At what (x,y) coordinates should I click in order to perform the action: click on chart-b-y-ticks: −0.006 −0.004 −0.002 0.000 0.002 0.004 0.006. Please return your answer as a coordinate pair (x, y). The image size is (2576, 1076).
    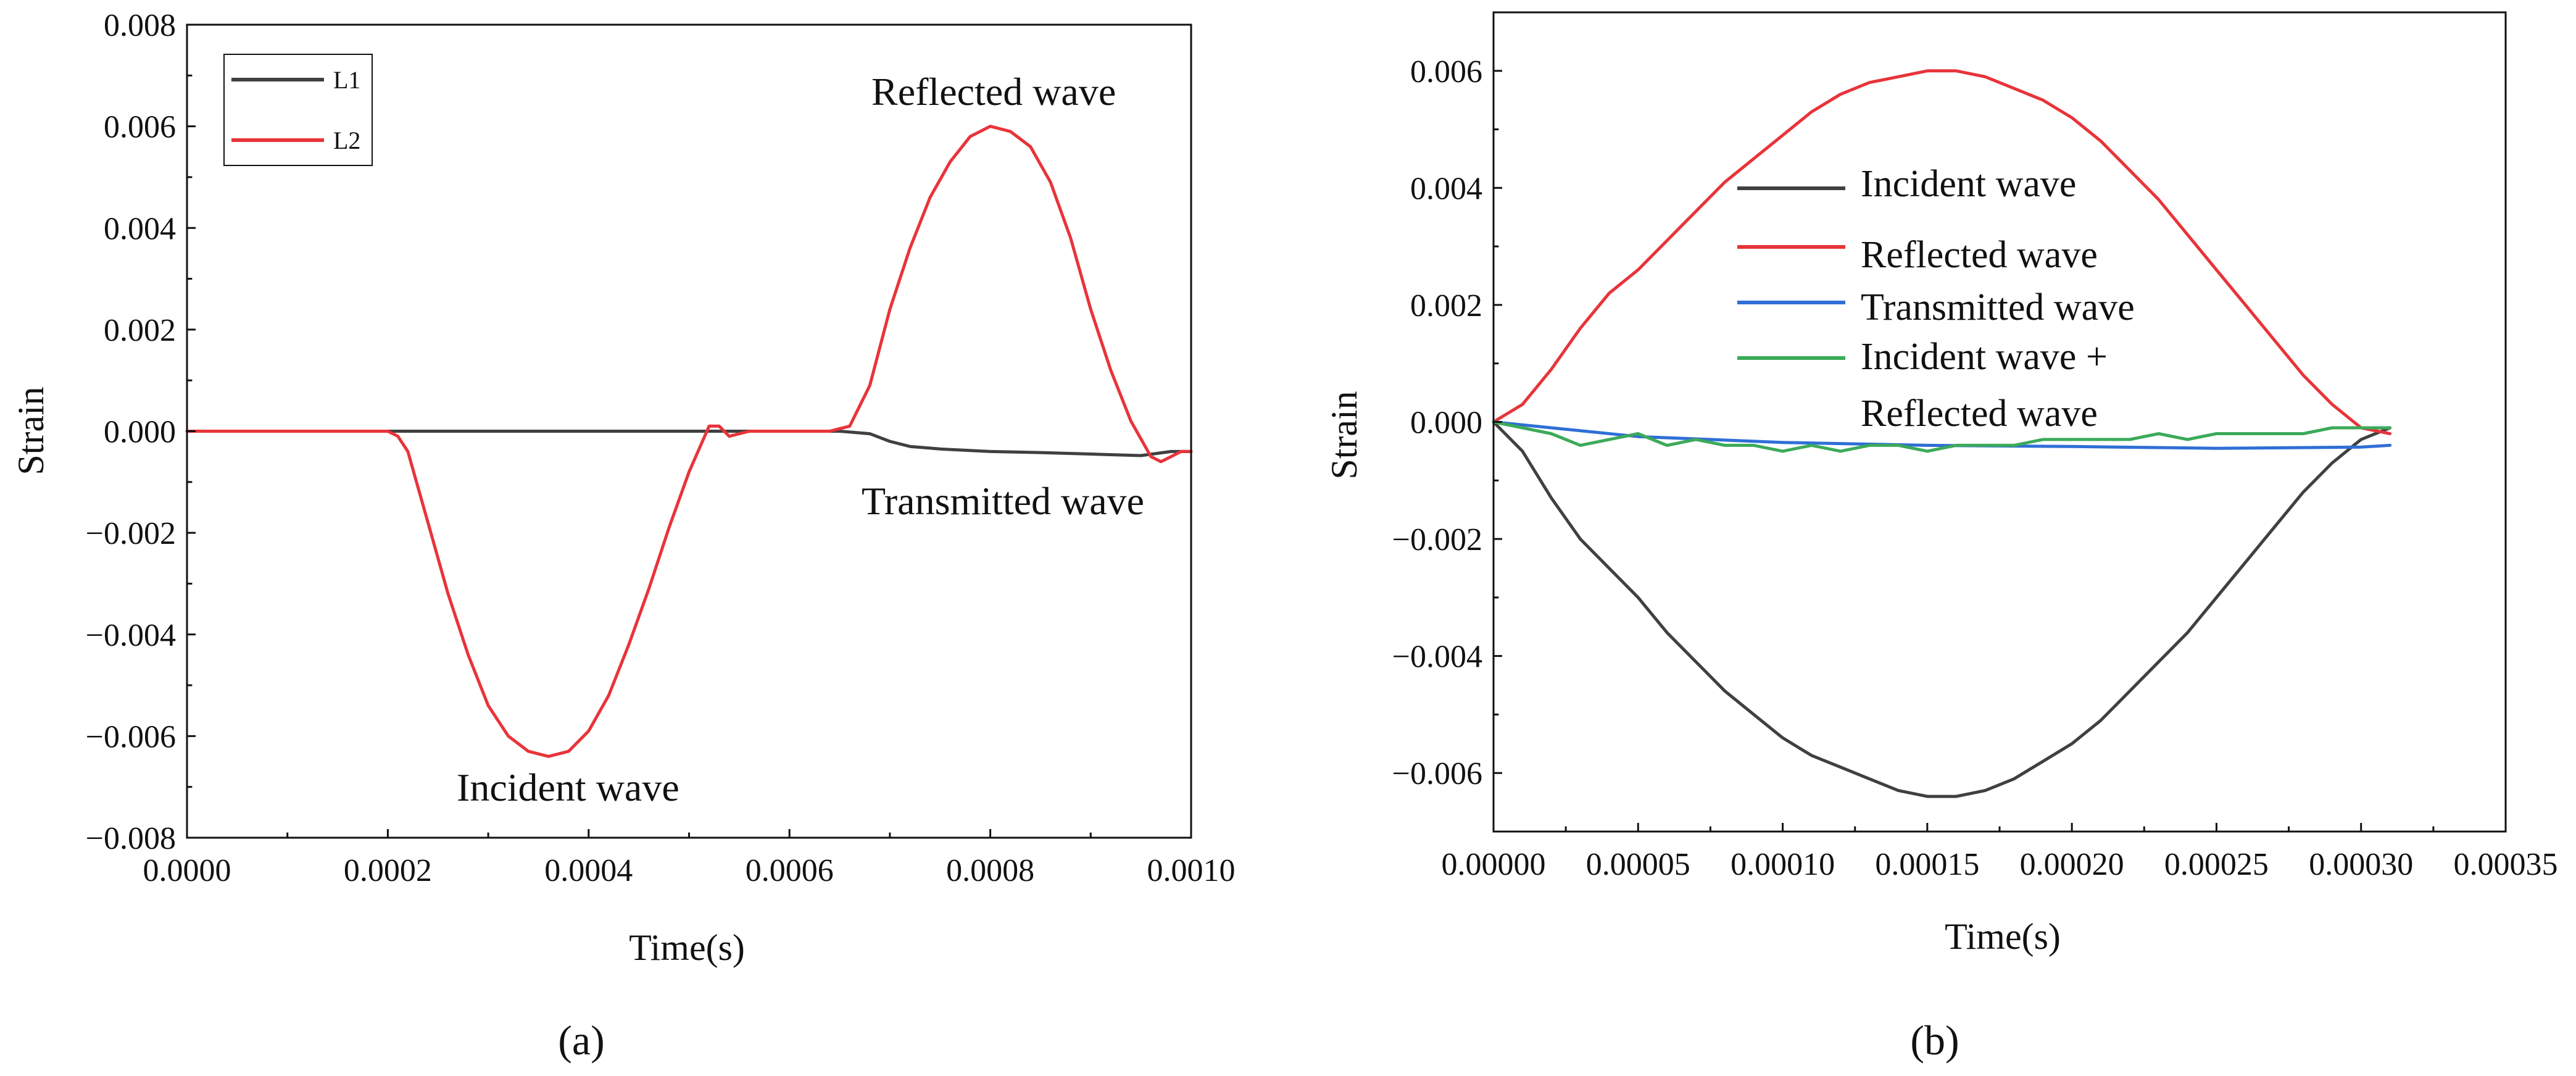
    Looking at the image, I should click on (1447, 422).